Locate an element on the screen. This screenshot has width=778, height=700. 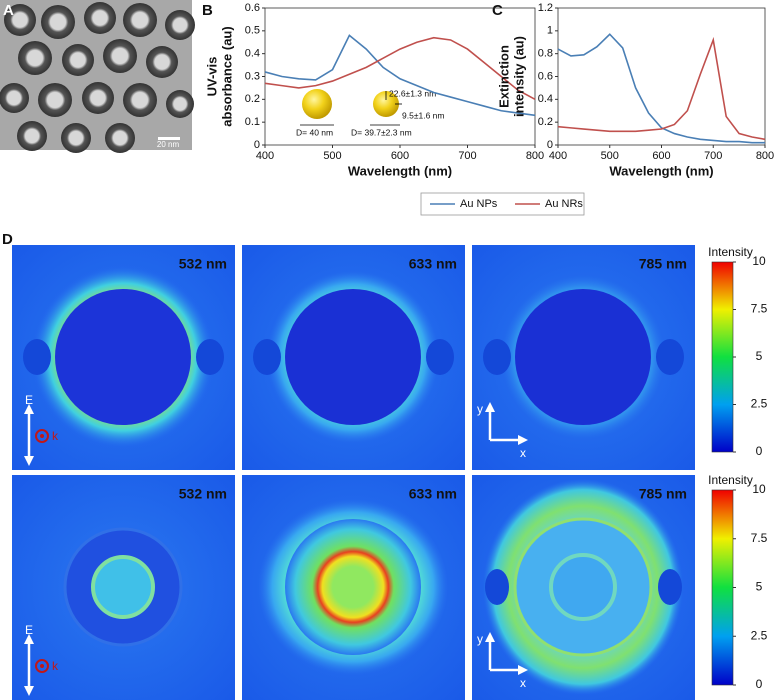
panel-label: D is located at coordinates (7, 239).